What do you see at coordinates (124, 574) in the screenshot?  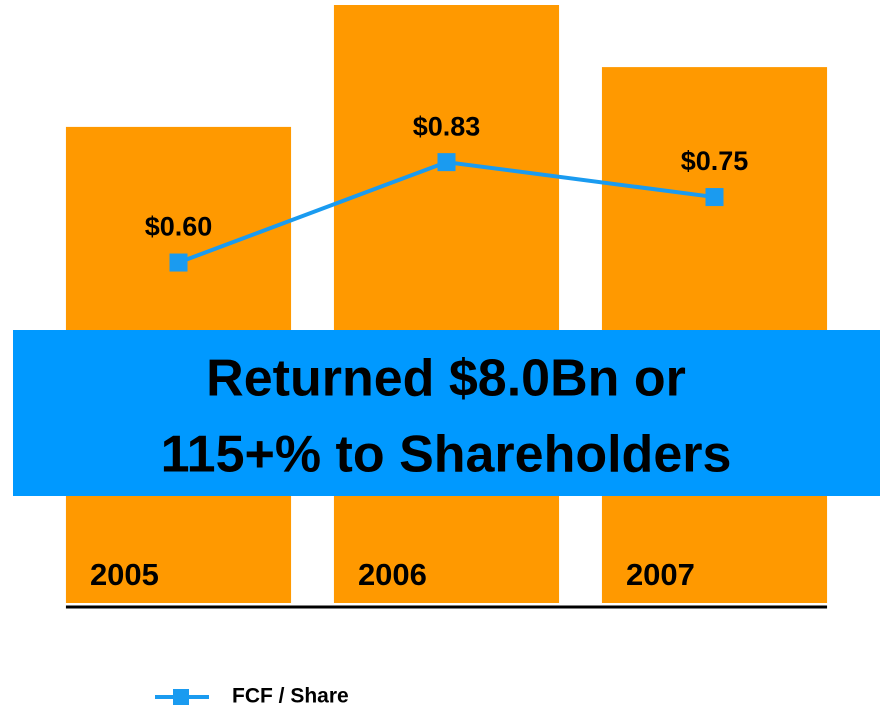 I see `x-tick-label: 2005` at bounding box center [124, 574].